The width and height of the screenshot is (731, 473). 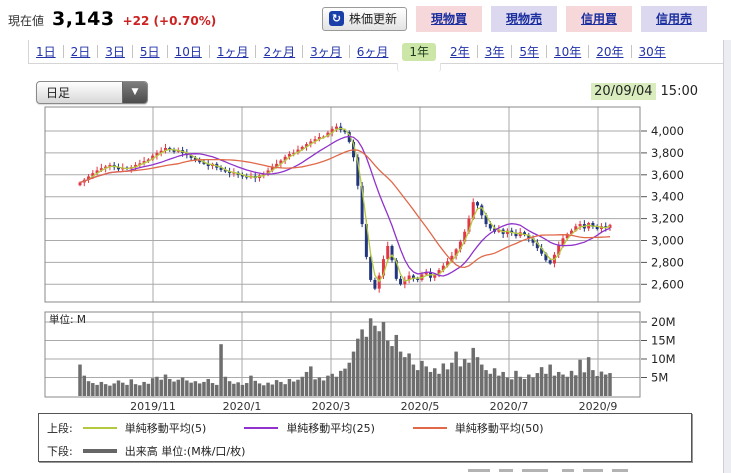 I want to click on svg-text: 単位: M, so click(x=67, y=319).